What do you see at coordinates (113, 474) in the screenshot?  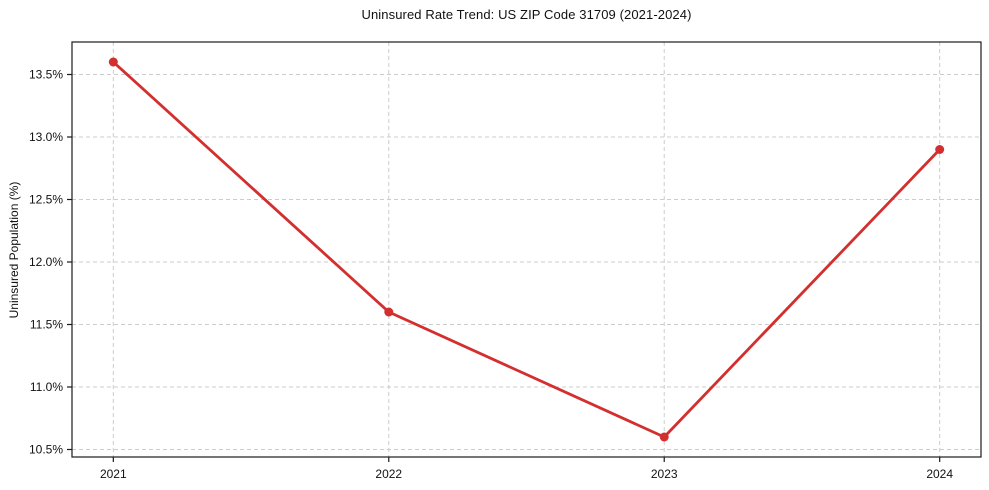 I see `x-tick-label: 2021` at bounding box center [113, 474].